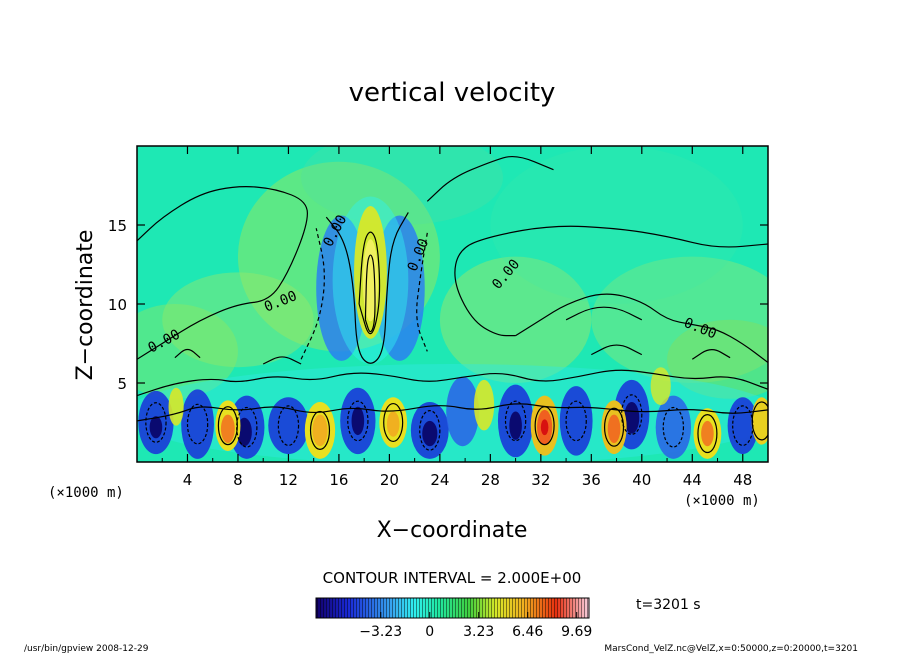 The height and width of the screenshot is (654, 904). I want to click on x-tick-label: 44, so click(692, 480).